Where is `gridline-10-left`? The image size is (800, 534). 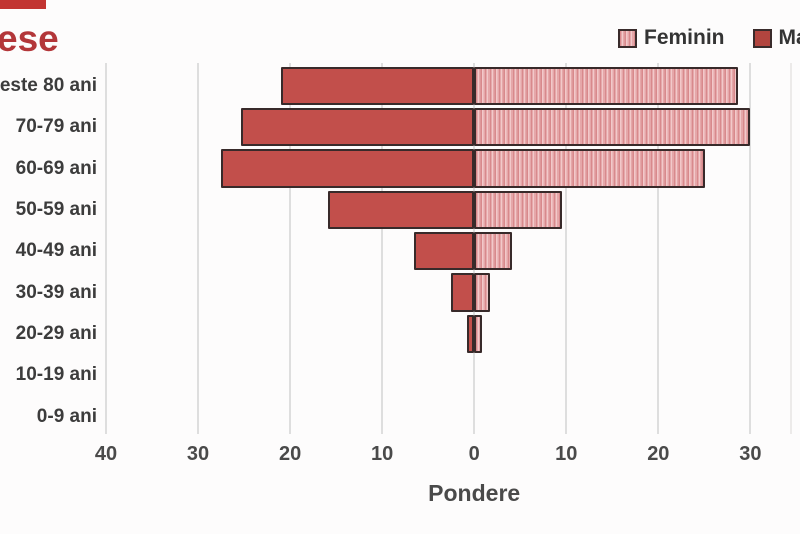 gridline-10-left is located at coordinates (382, 248).